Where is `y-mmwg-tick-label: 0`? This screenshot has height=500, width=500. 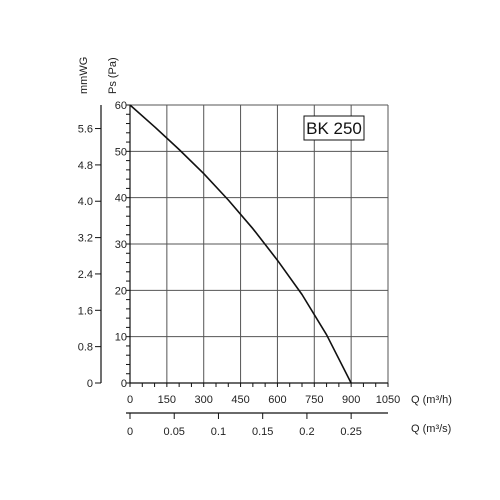
y-mmwg-tick-label: 0 is located at coordinates (90, 384).